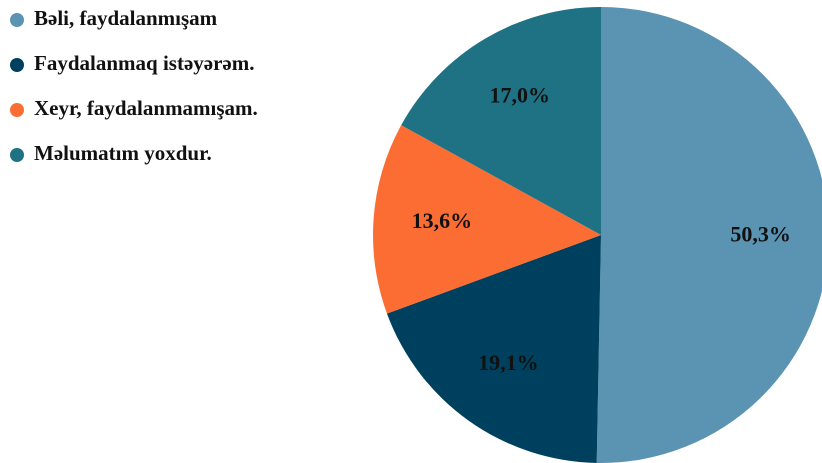  I want to click on data-label: 13,6%, so click(442, 220).